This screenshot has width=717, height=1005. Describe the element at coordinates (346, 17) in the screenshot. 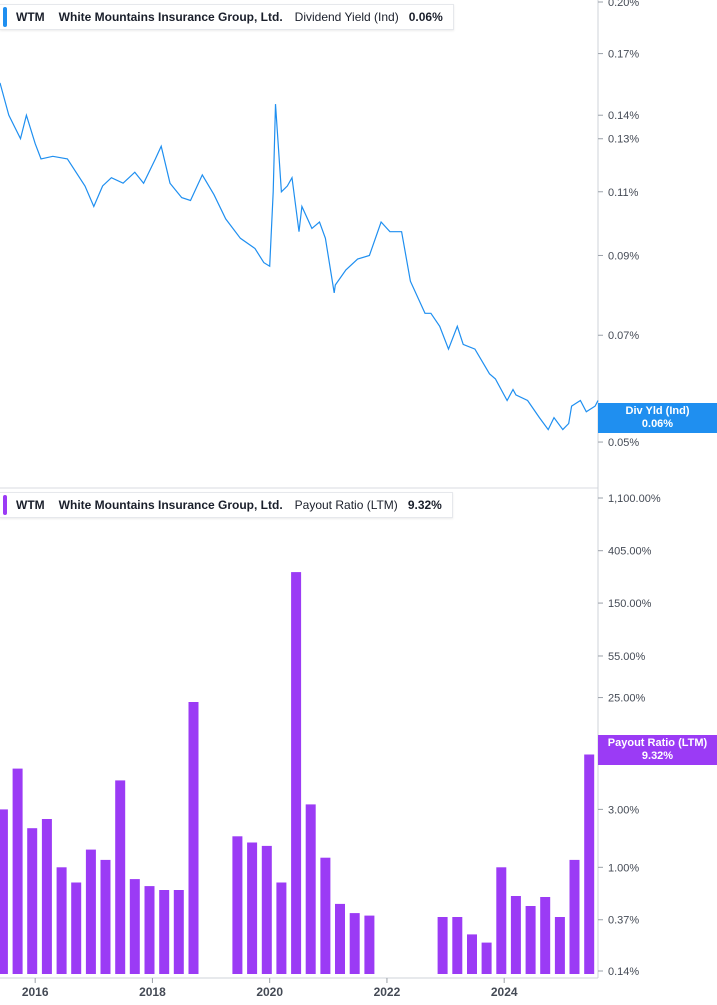

I see `top-legend-metric: Dividend Yield (Ind)` at that location.